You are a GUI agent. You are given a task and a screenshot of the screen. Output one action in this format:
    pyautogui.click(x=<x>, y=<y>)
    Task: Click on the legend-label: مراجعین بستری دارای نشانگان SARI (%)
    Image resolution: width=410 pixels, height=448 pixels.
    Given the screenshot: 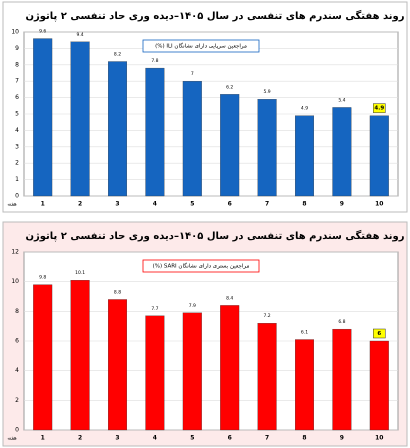 What is the action you would take?
    pyautogui.click(x=201, y=266)
    